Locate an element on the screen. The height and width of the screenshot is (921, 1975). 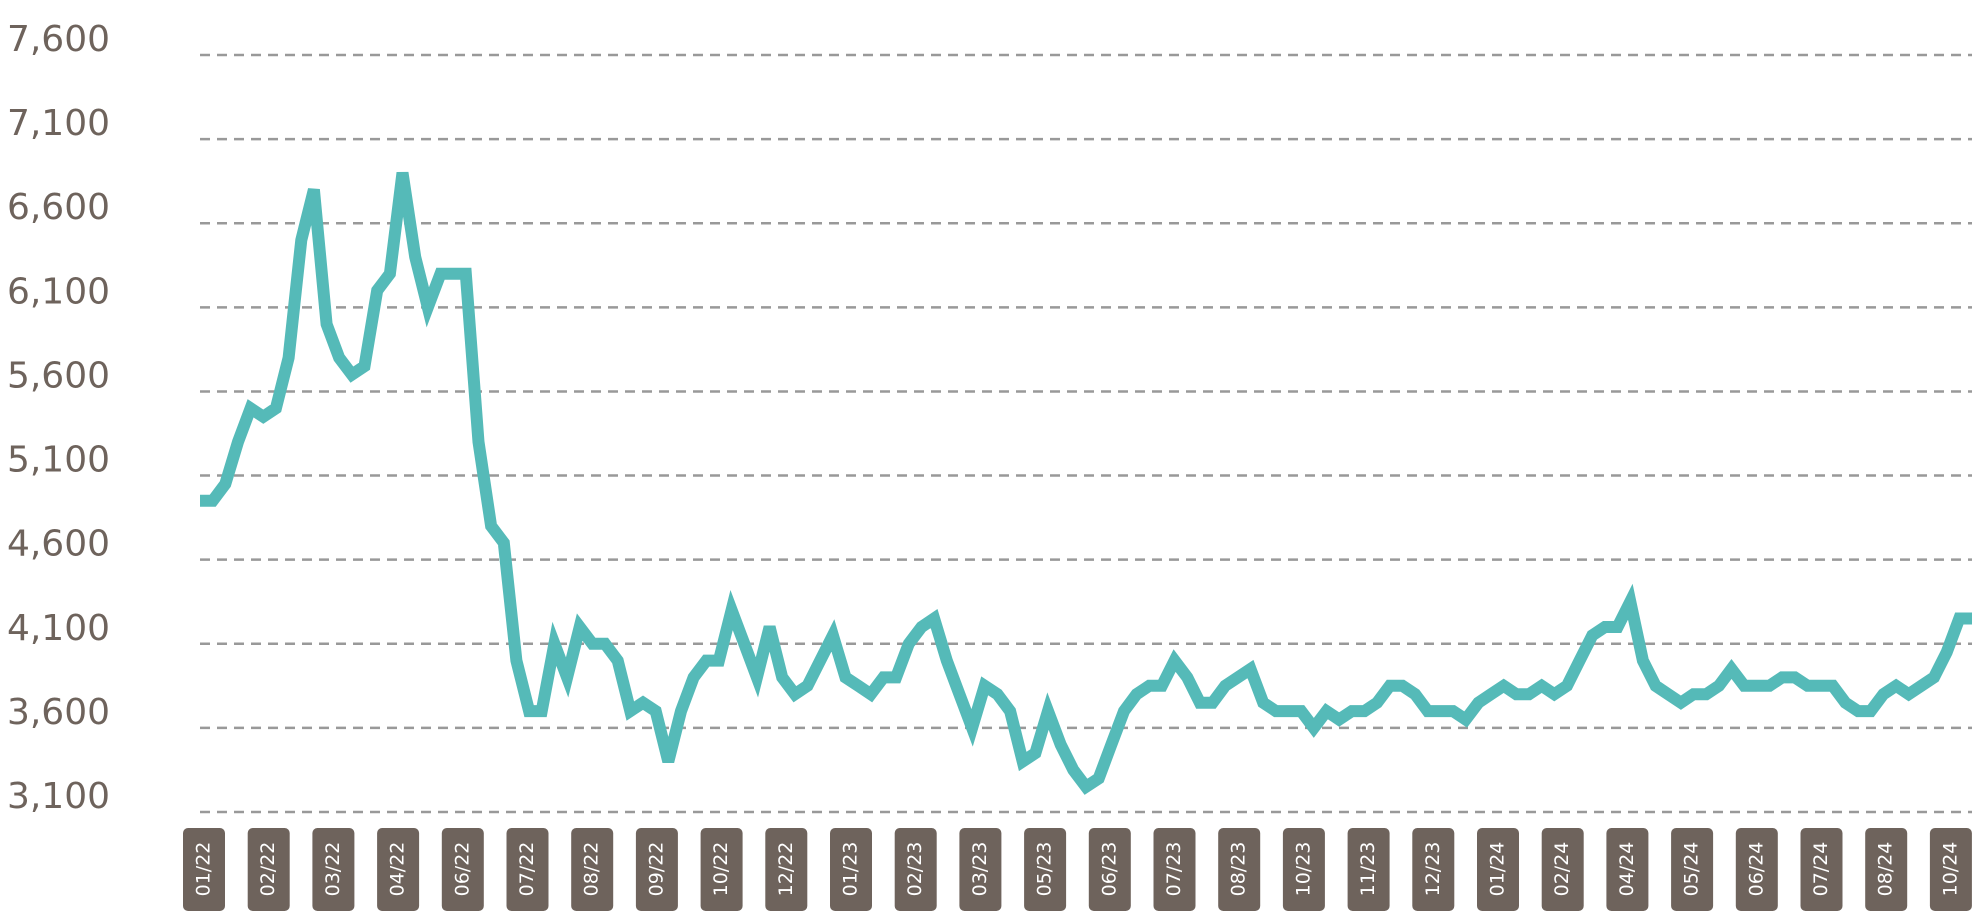
x-tick-label: 01/23 is located at coordinates (851, 869).